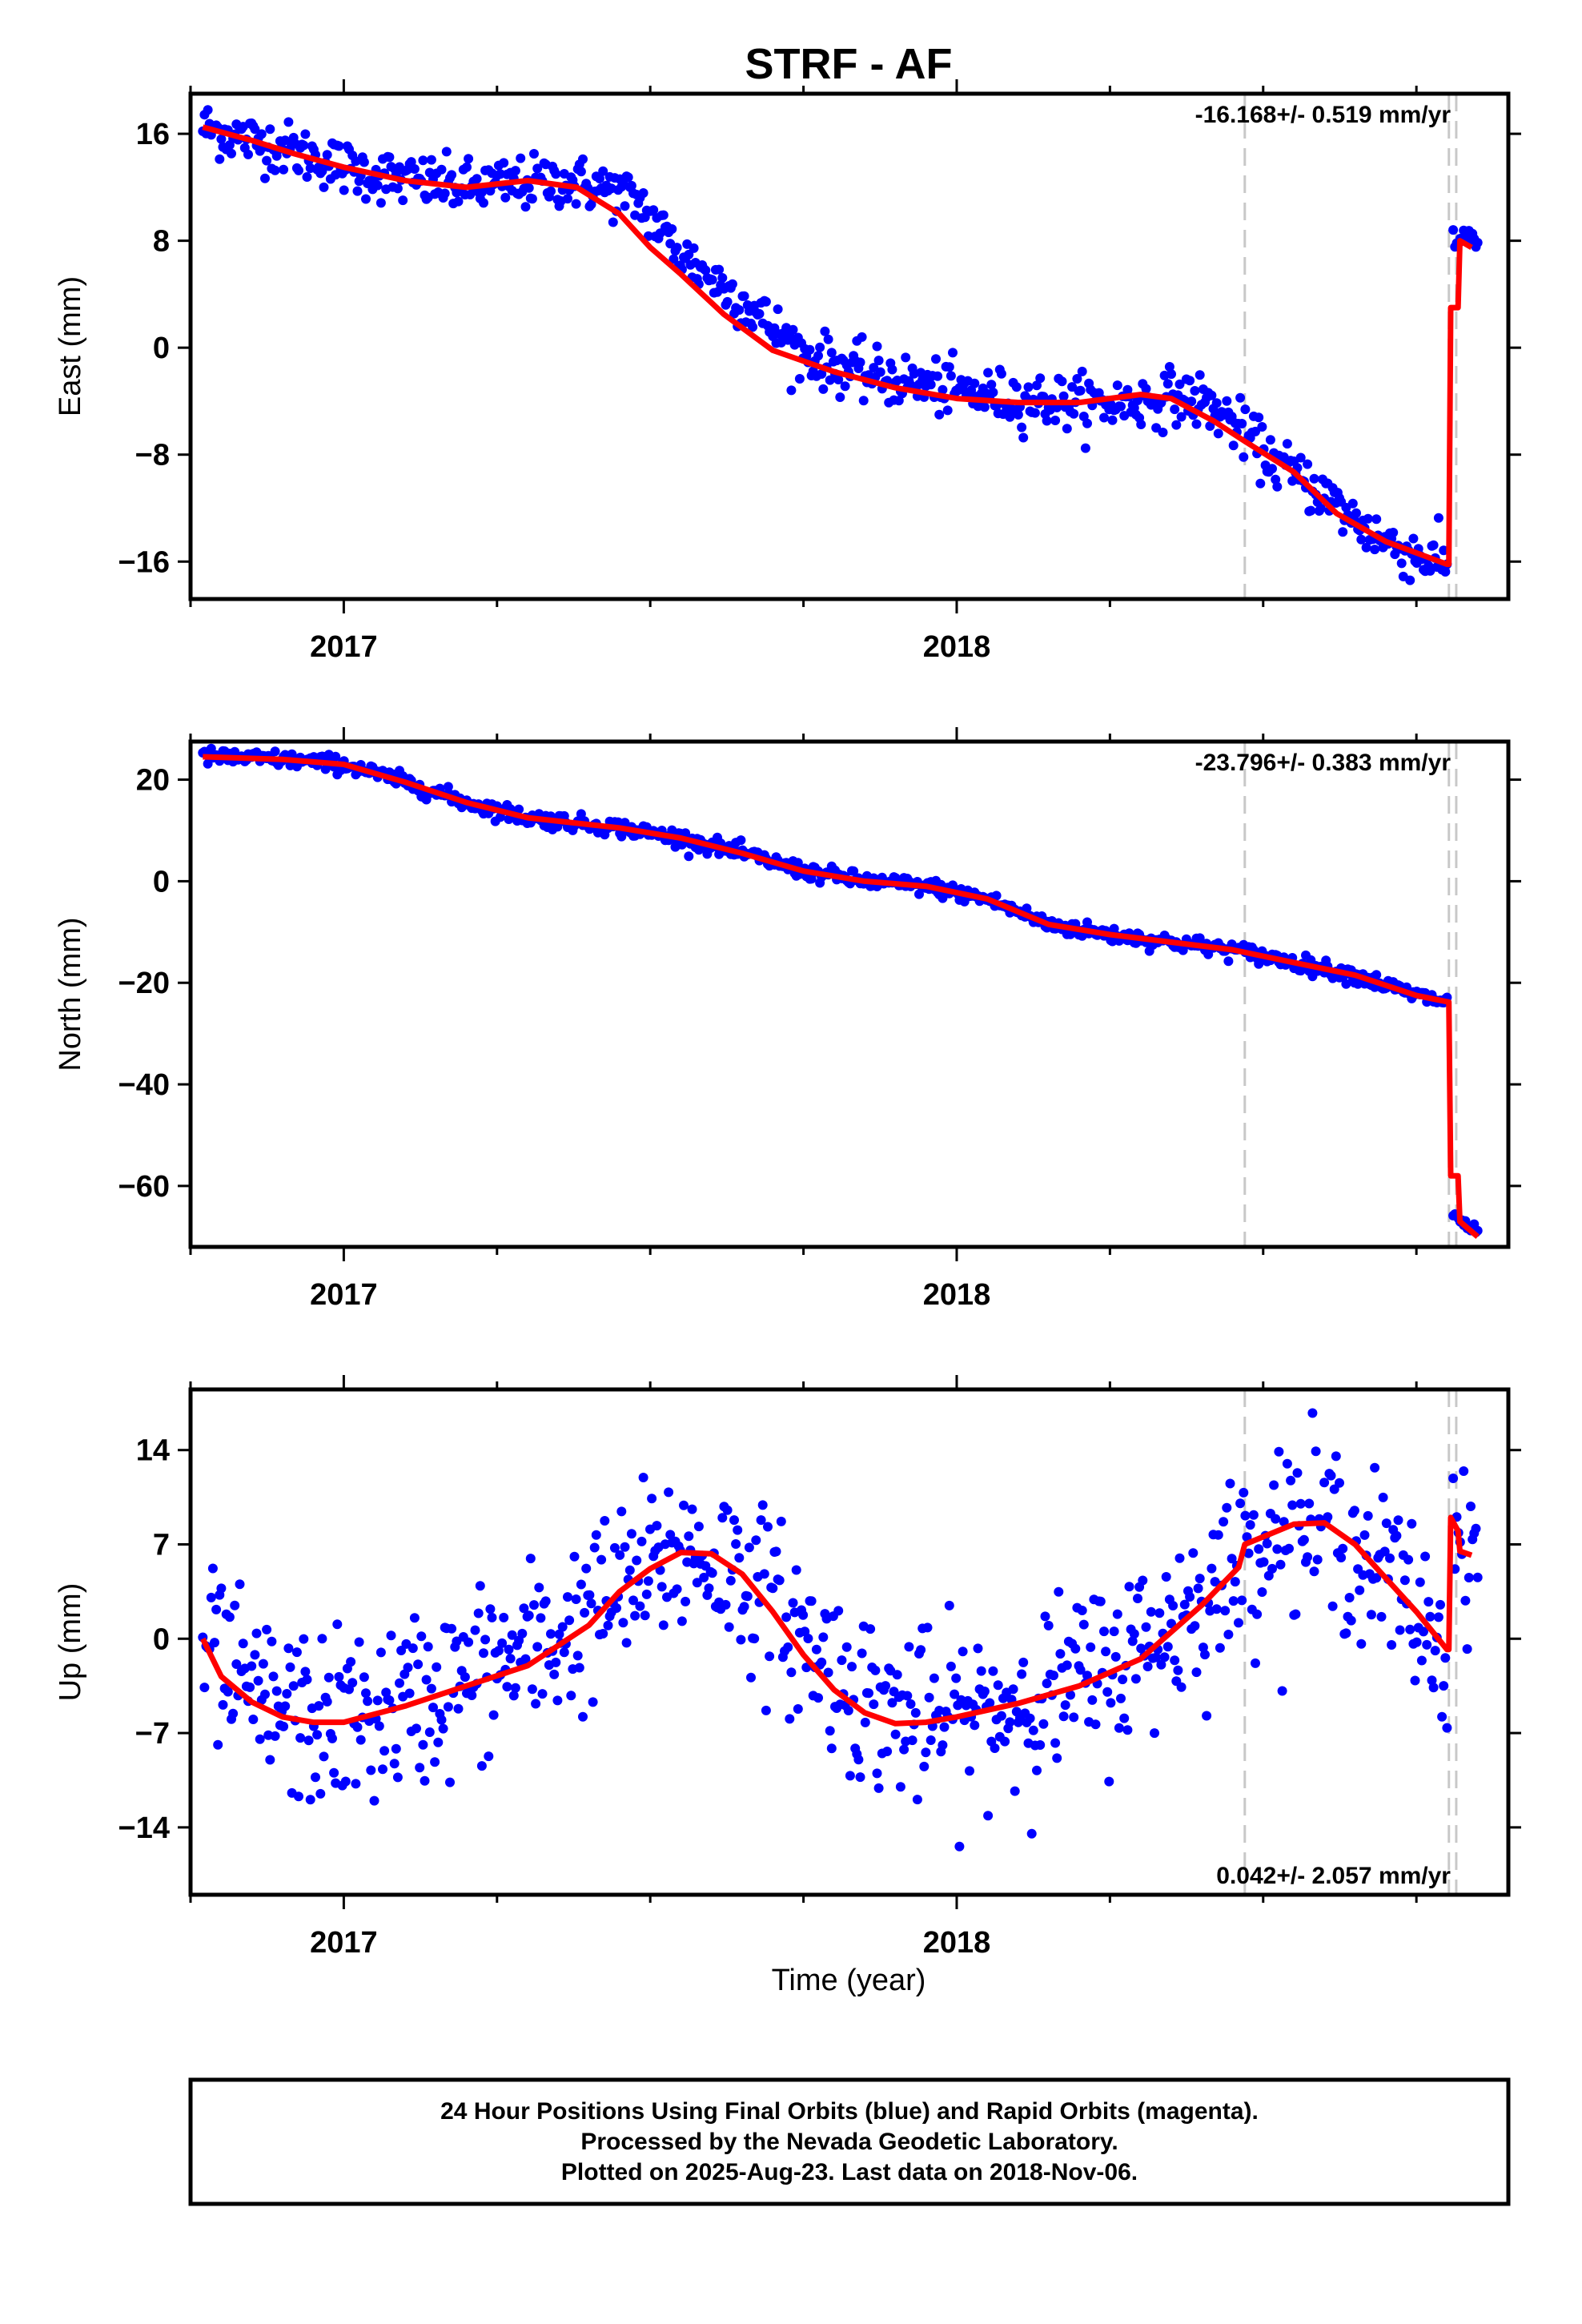  Describe the element at coordinates (344, 647) in the screenshot. I see `east-x-tick-label: 2017` at that location.